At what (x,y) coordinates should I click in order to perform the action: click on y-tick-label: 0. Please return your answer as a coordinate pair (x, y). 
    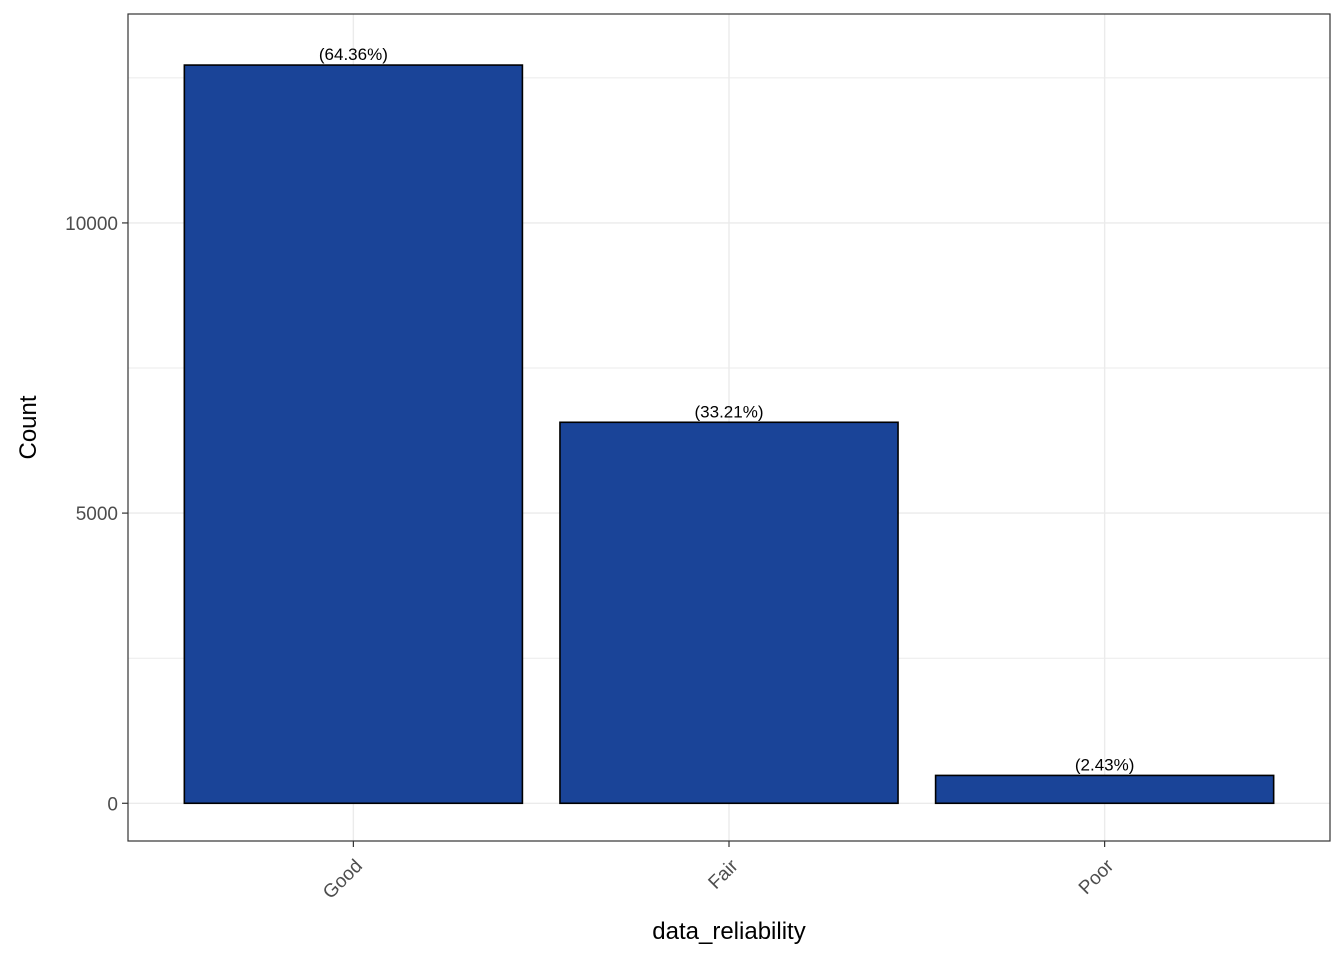
    Looking at the image, I should click on (112, 804).